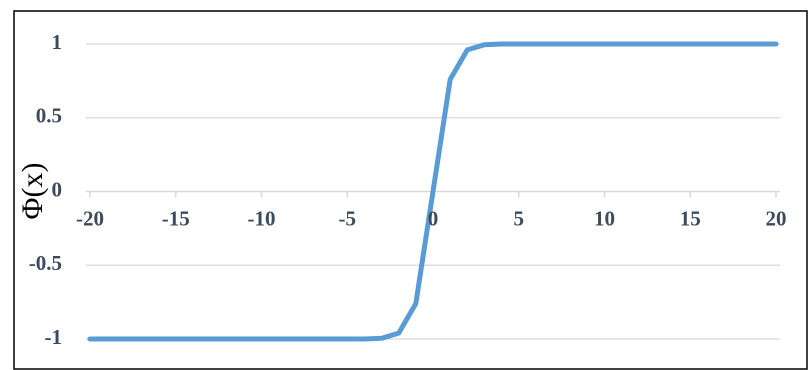 The height and width of the screenshot is (370, 808). I want to click on y-tick-label: 1, so click(57, 42).